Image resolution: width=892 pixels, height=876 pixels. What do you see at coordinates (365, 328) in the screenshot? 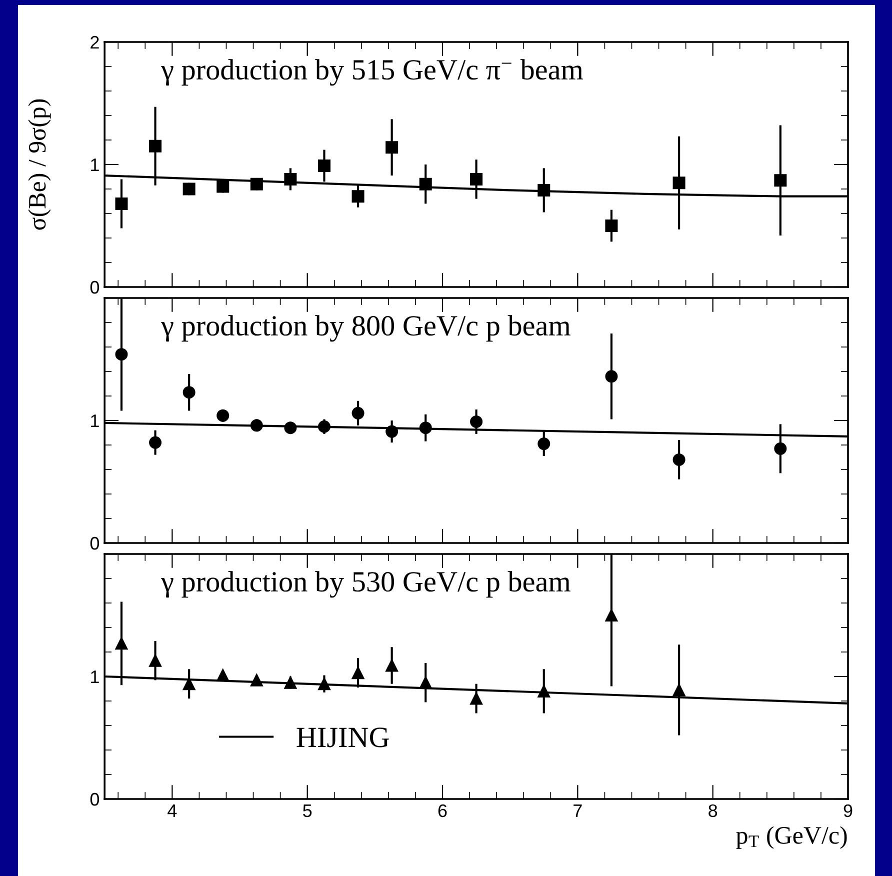
I see `text: γ production by 800 GeV/c p beam` at bounding box center [365, 328].